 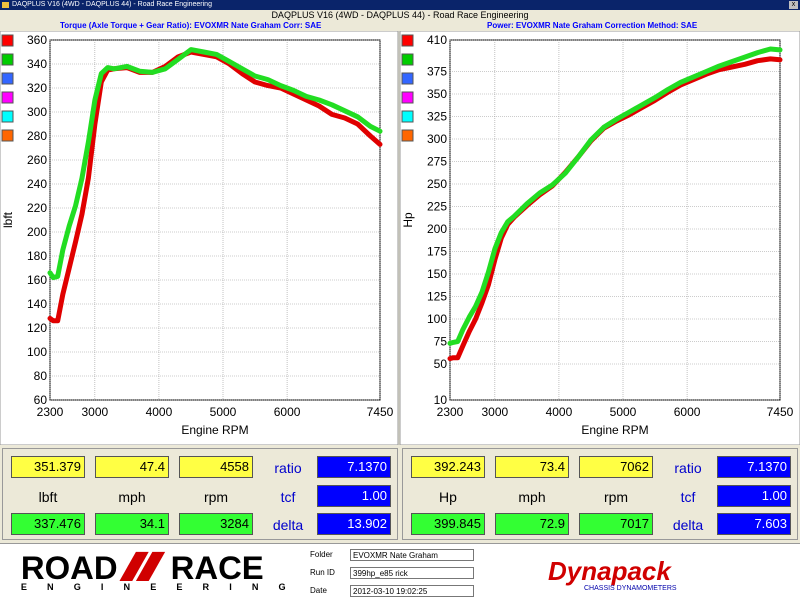 I want to click on torque-ratio-value: 7.1370, so click(x=354, y=467).